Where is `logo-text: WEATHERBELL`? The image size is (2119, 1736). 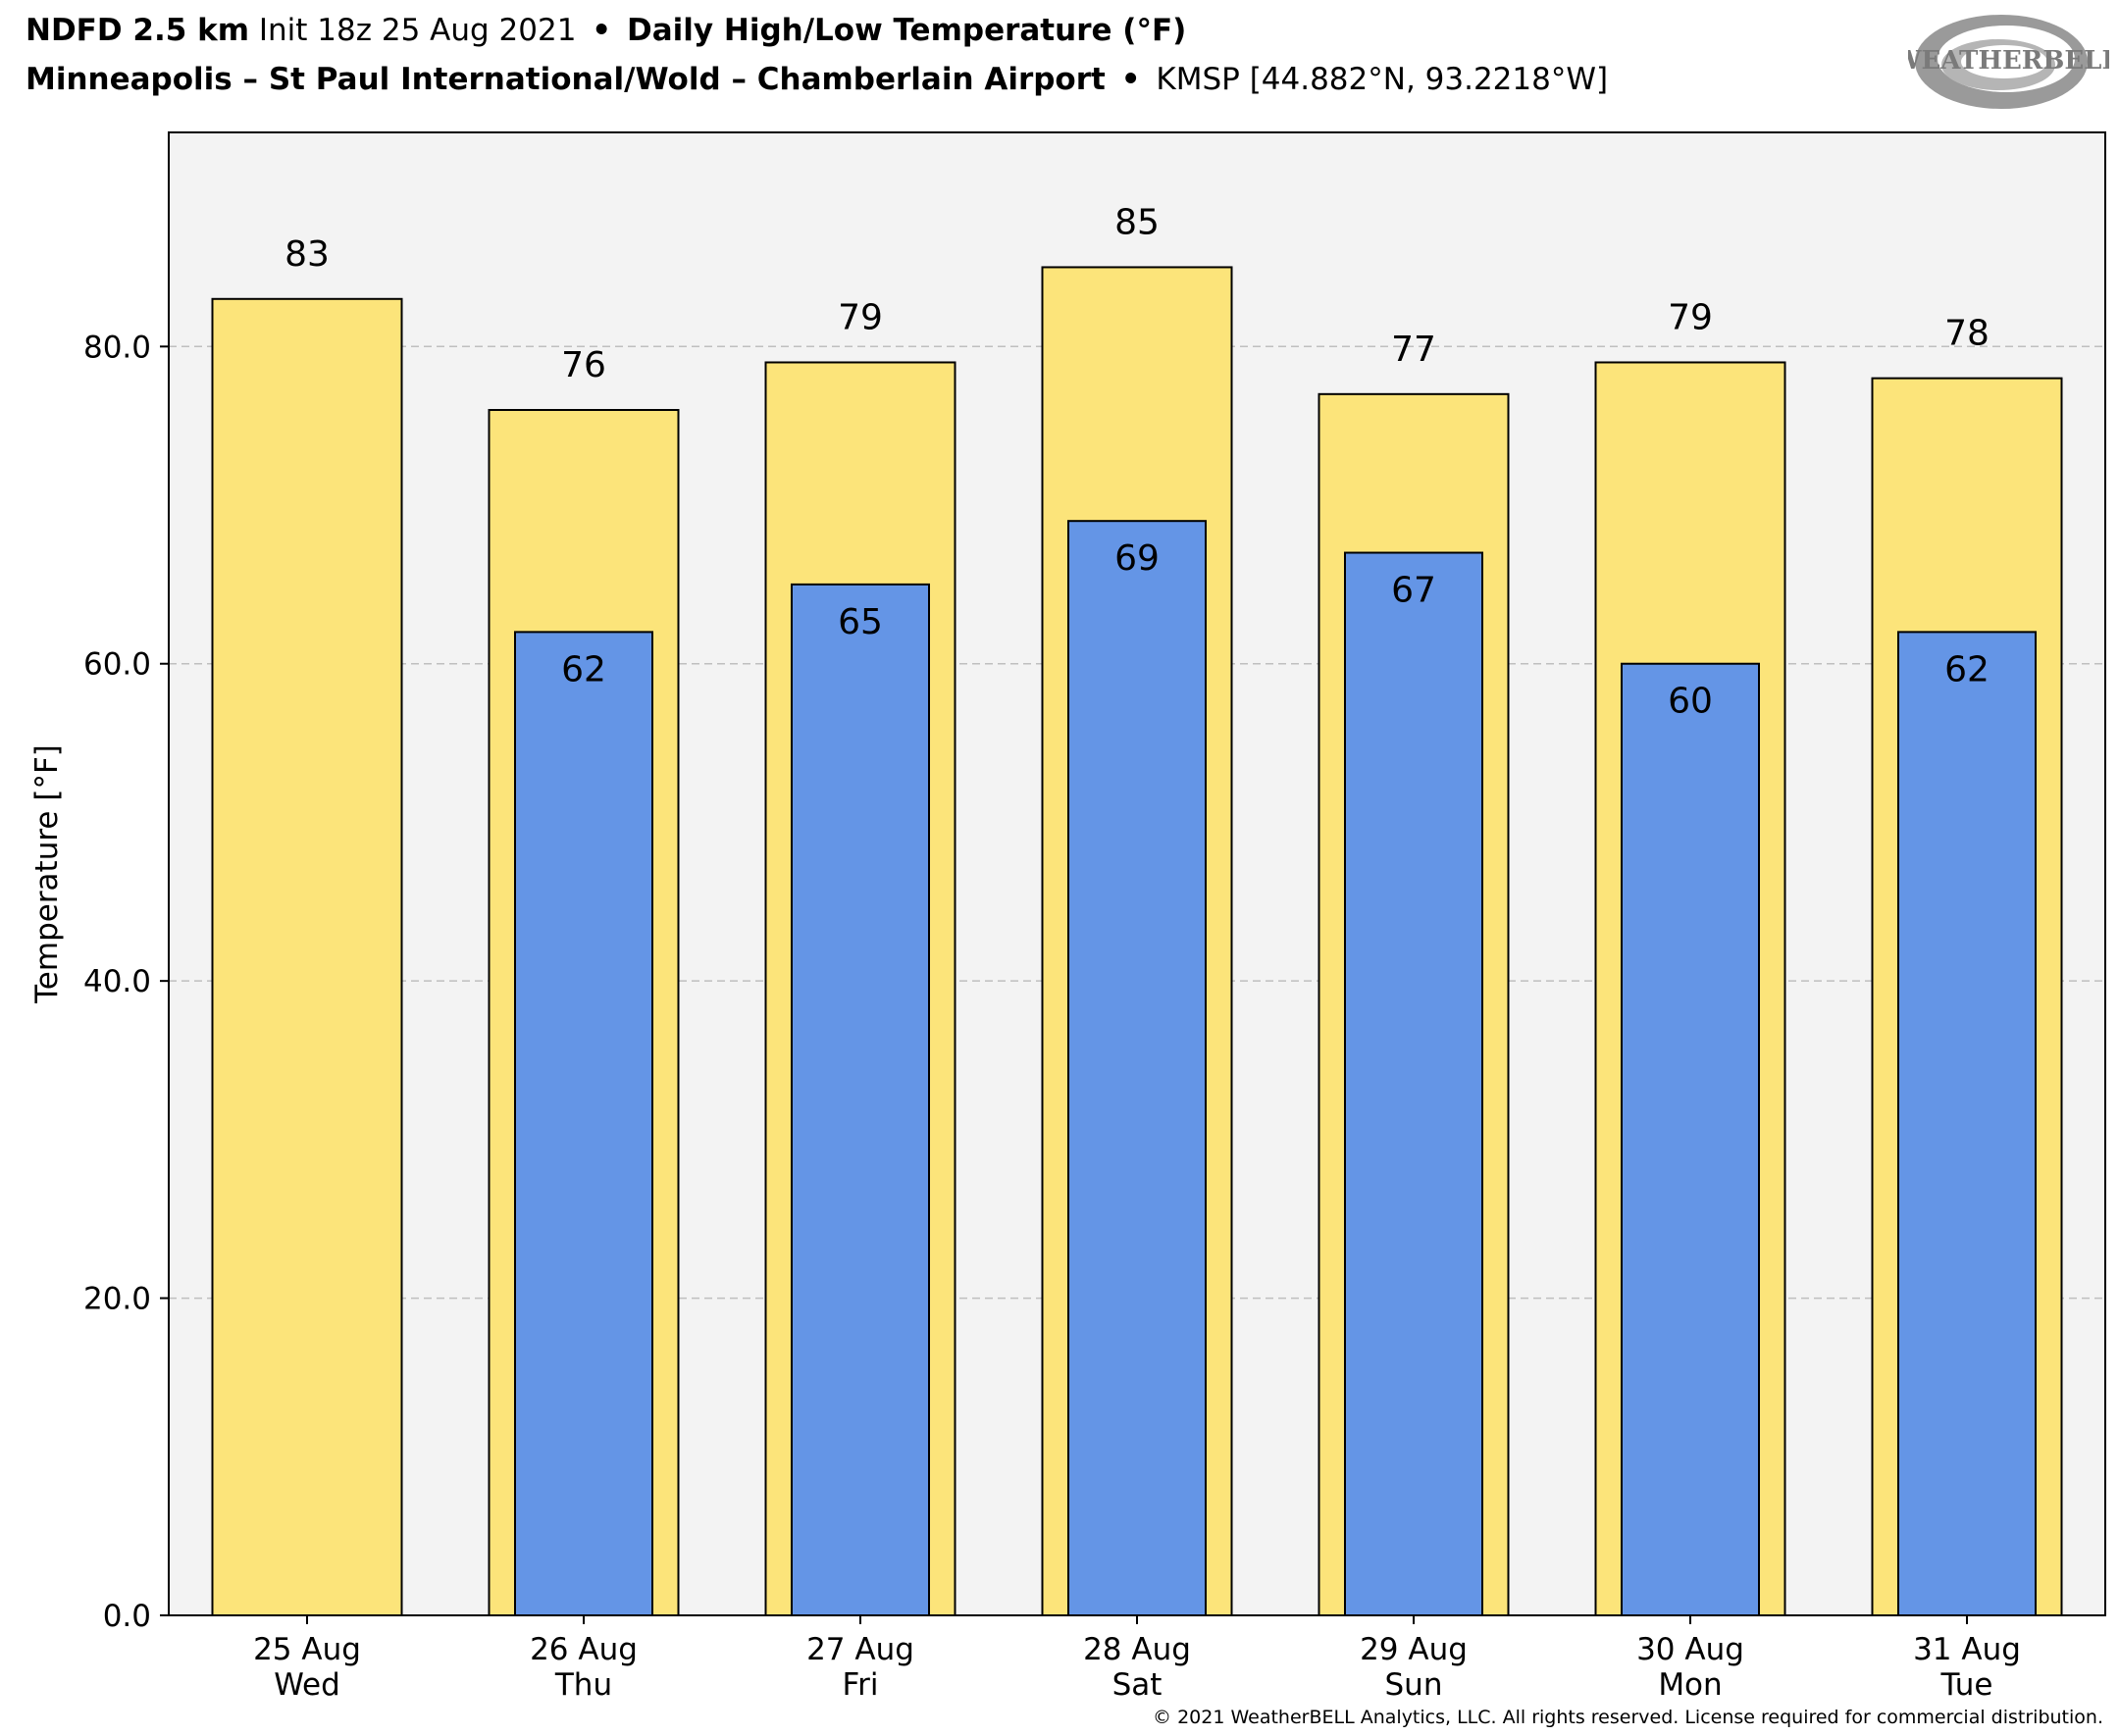 logo-text: WEATHERBELL is located at coordinates (2008, 61).